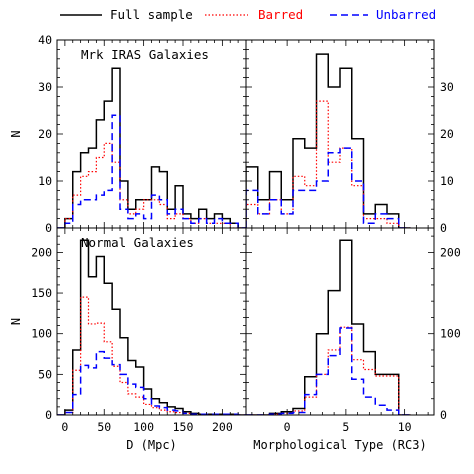 This screenshot has height=474, width=474. Describe the element at coordinates (405, 427) in the screenshot. I see `x-tick-label: 10` at that location.